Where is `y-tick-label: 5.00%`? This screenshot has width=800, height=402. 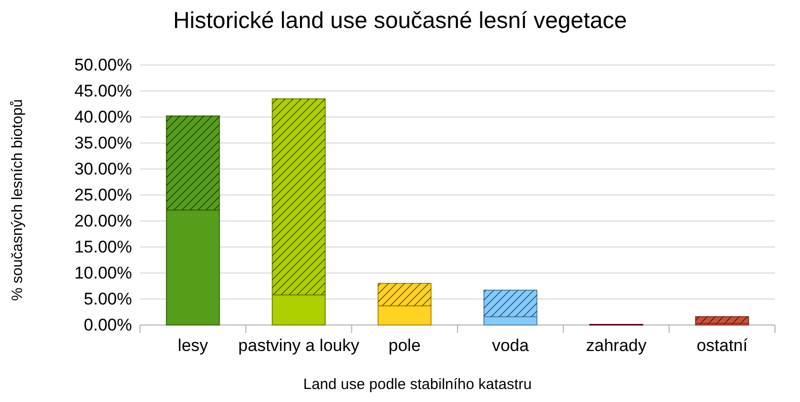 y-tick-label: 5.00% is located at coordinates (108, 298).